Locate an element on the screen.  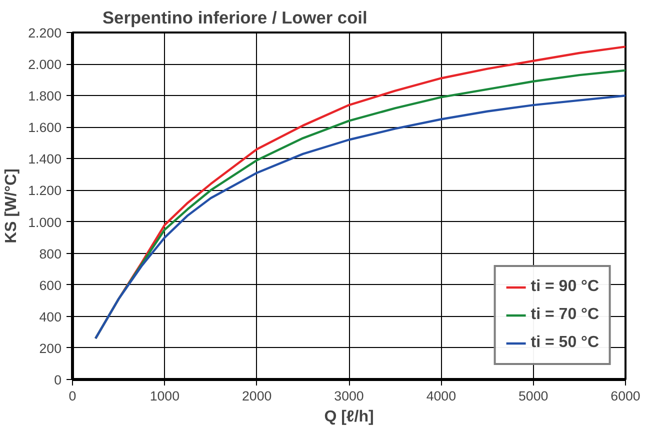
y-axis-title: KS [W/°C] is located at coordinates (11, 206).